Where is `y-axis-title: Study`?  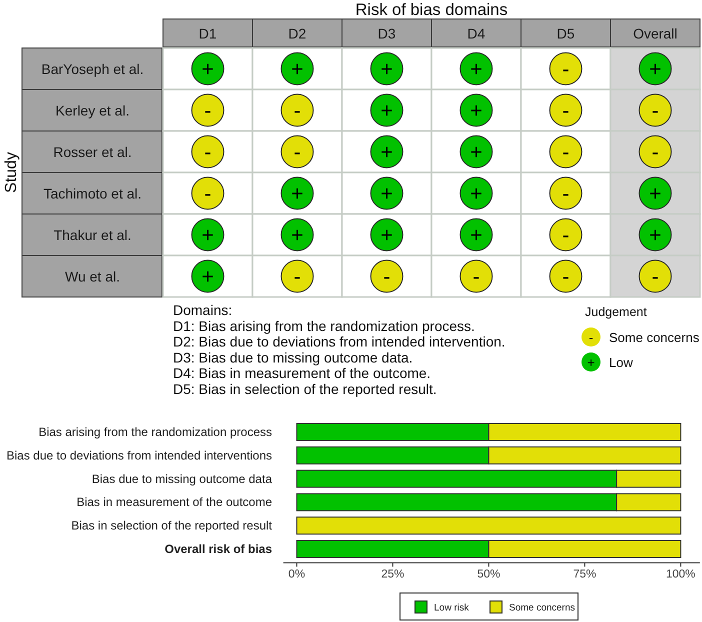 y-axis-title: Study is located at coordinates (11, 172).